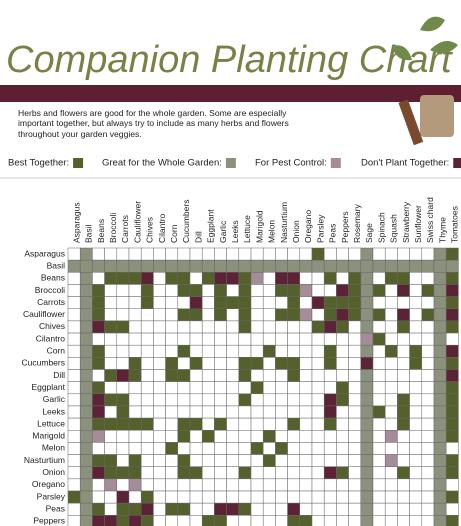  Describe the element at coordinates (406, 222) in the screenshot. I see `column-label: Strawberry` at that location.